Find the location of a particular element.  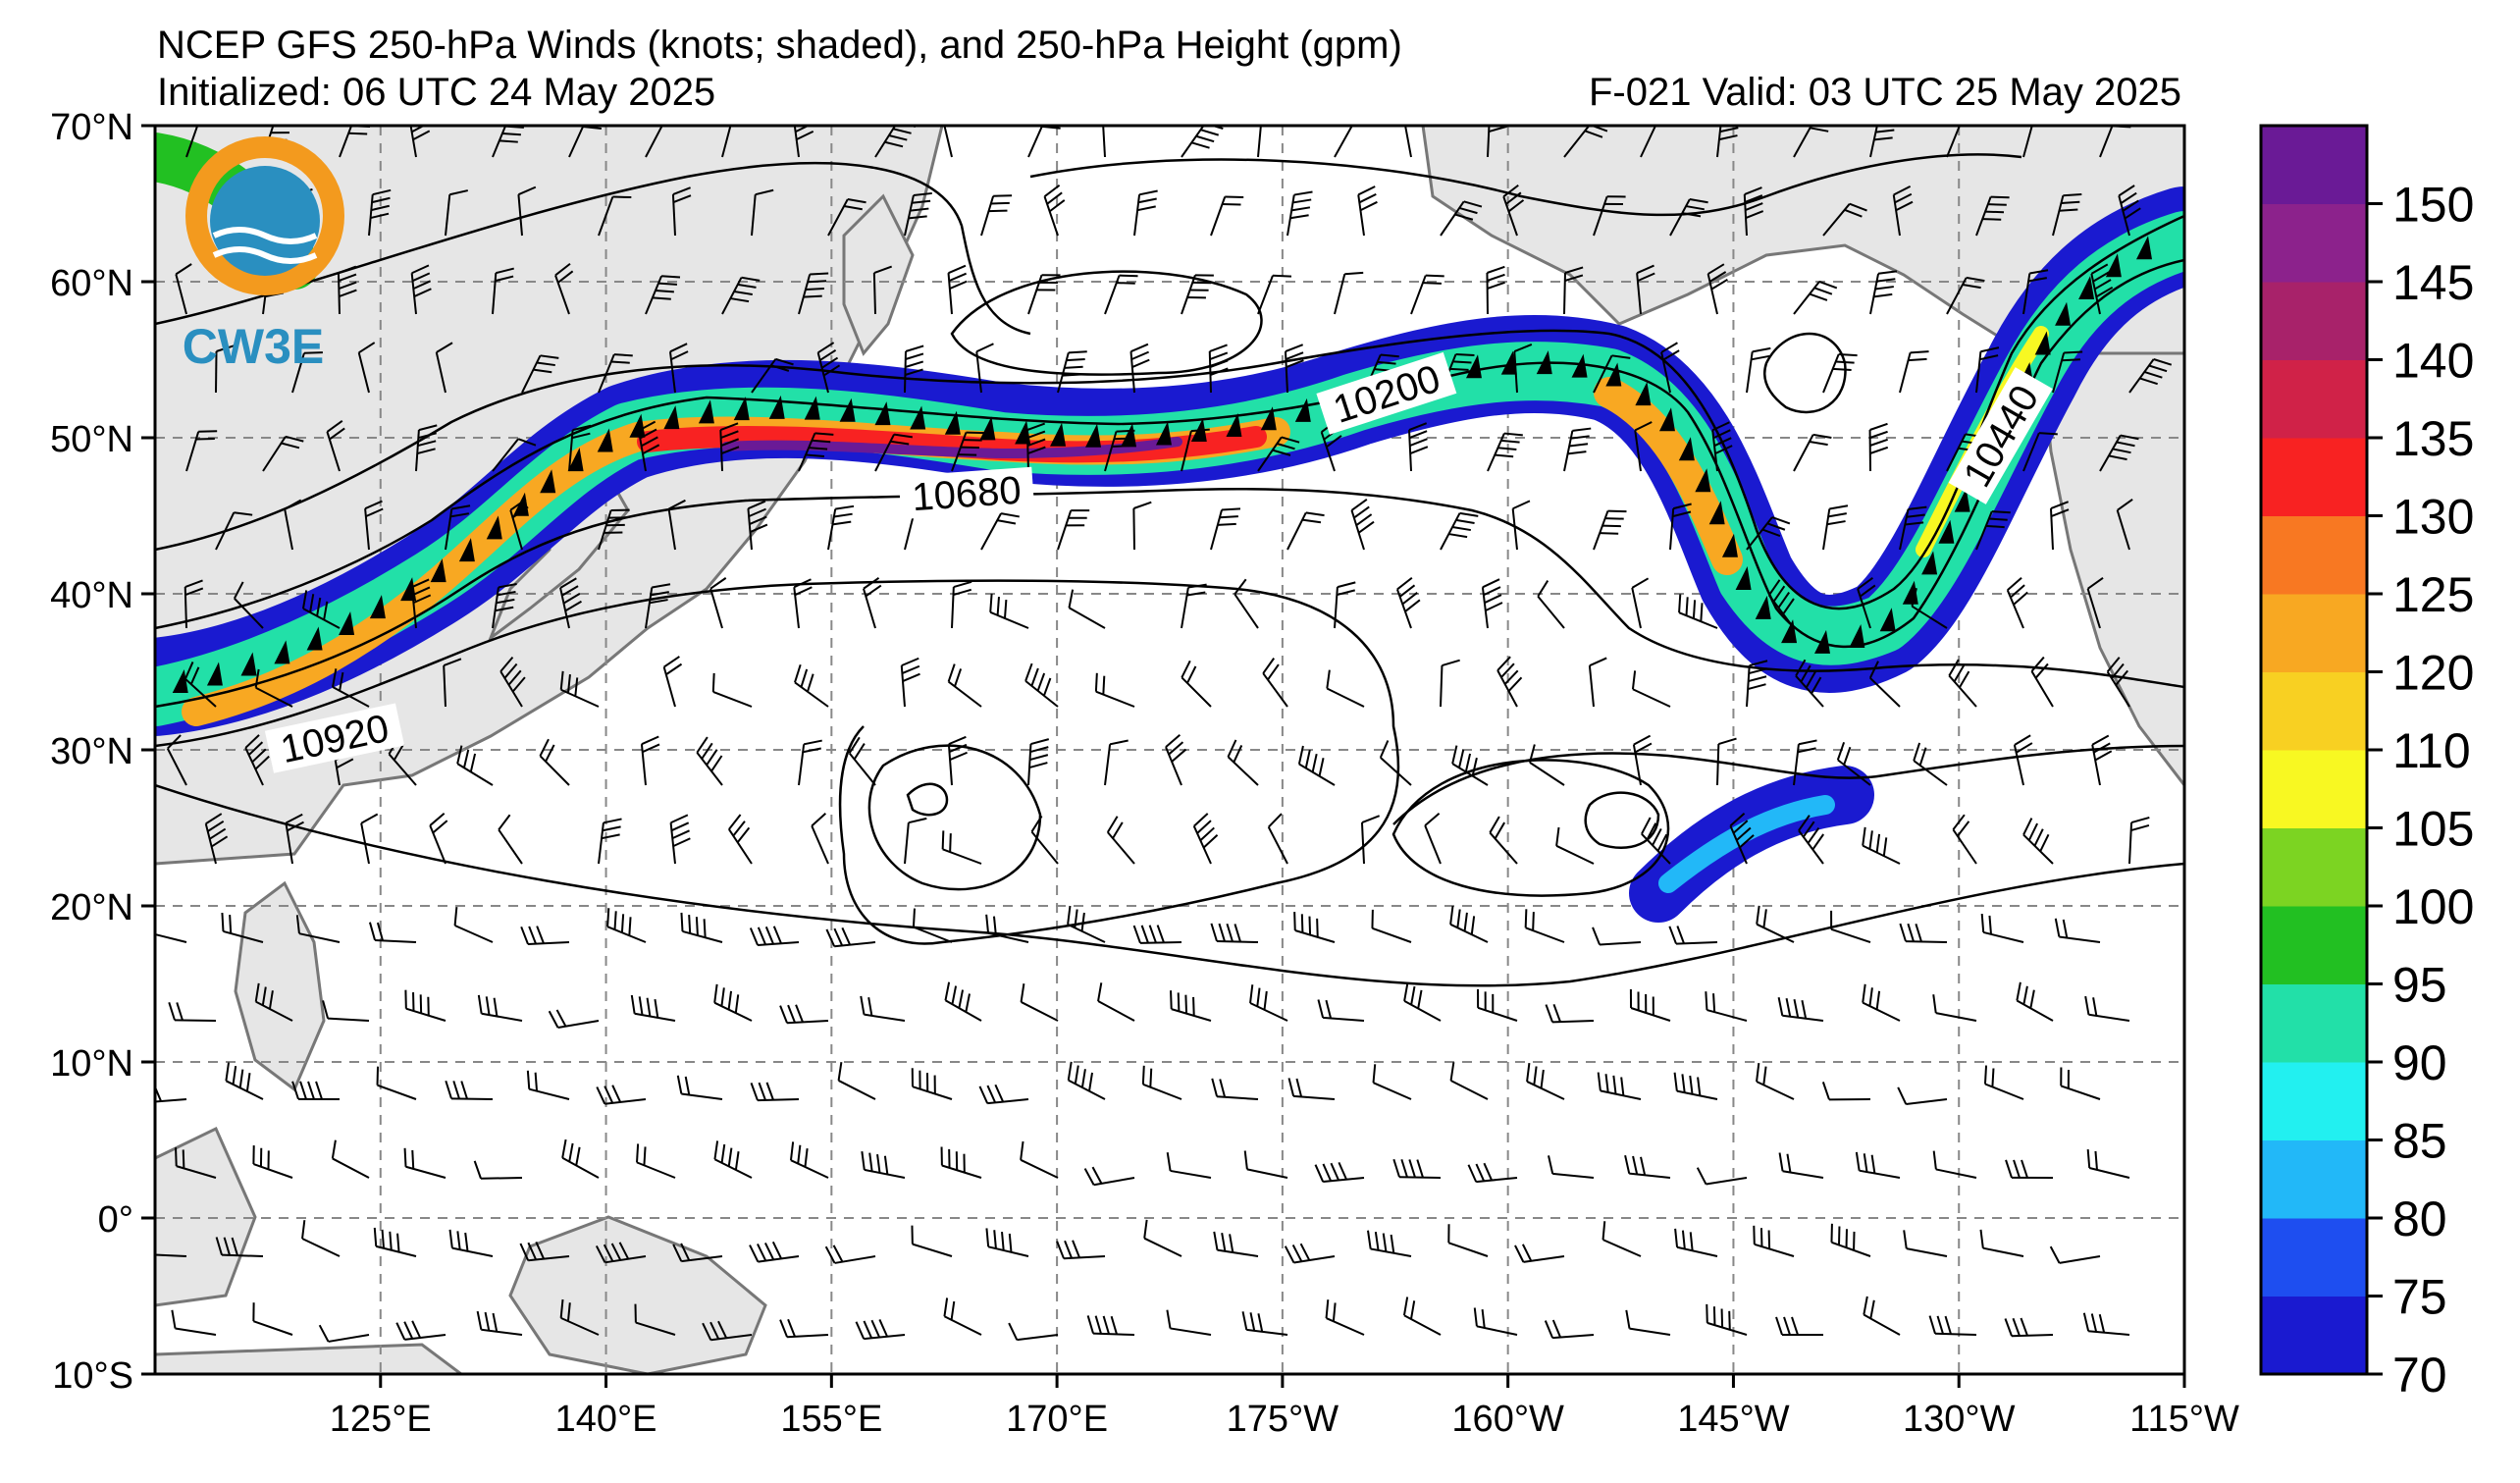

contour-equatorial is located at coordinates (1169, 885).